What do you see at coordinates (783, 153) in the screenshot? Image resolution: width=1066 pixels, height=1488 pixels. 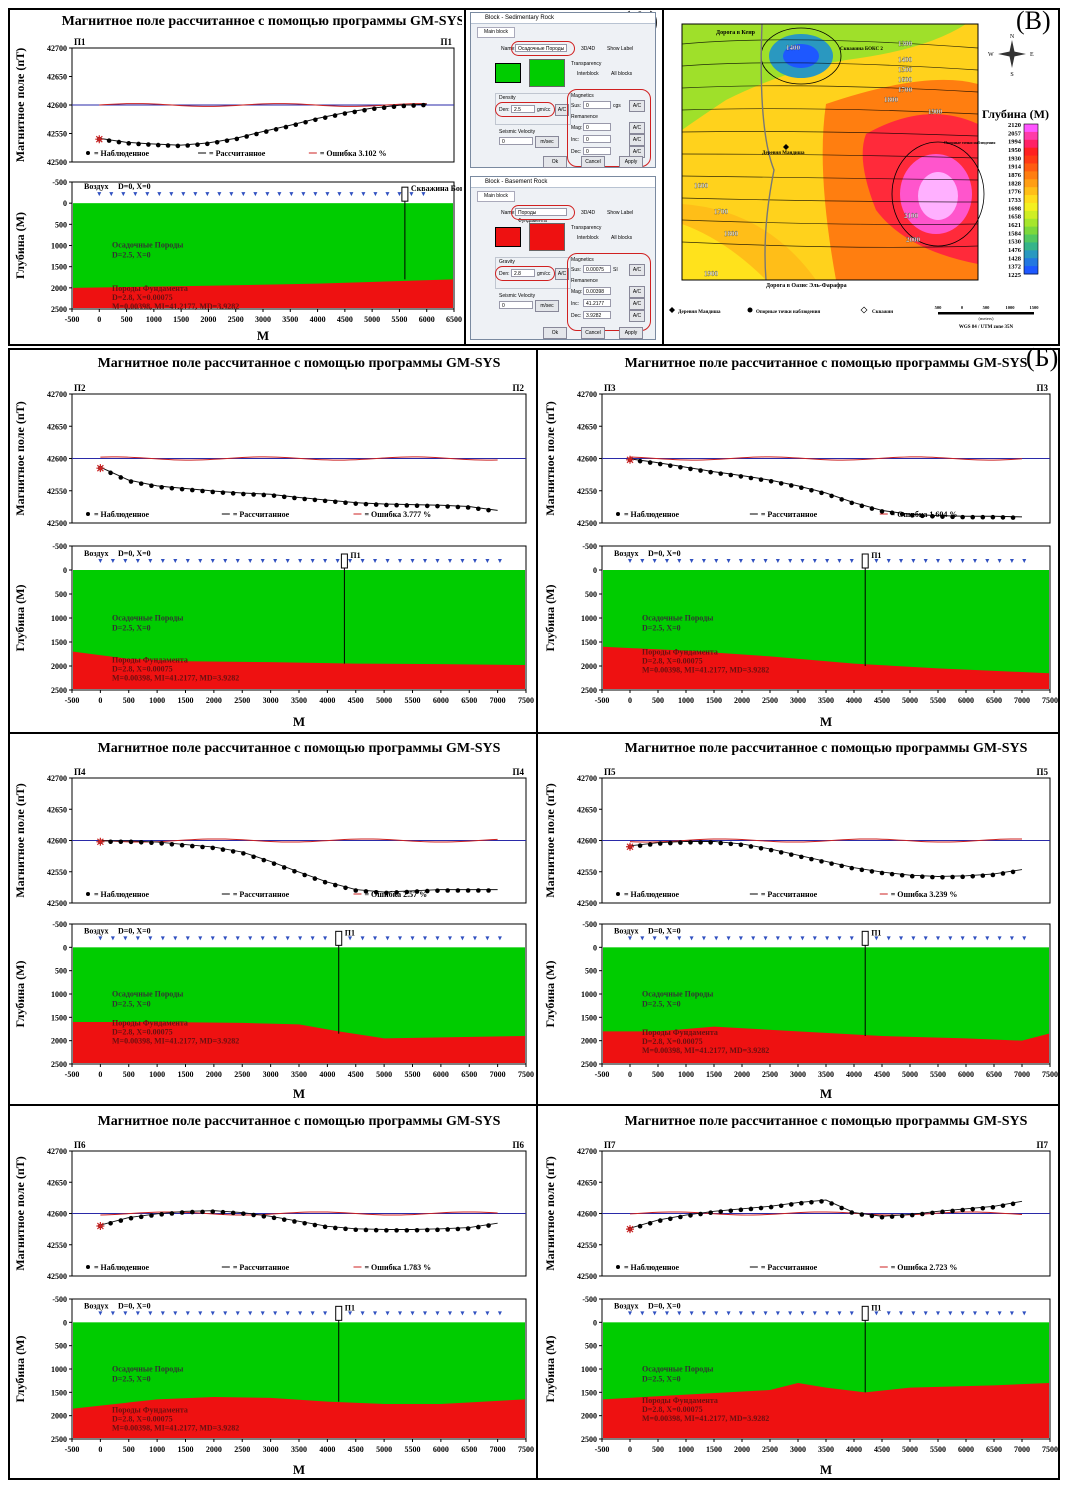 I see `place-village: Деревня Мандиша` at bounding box center [783, 153].